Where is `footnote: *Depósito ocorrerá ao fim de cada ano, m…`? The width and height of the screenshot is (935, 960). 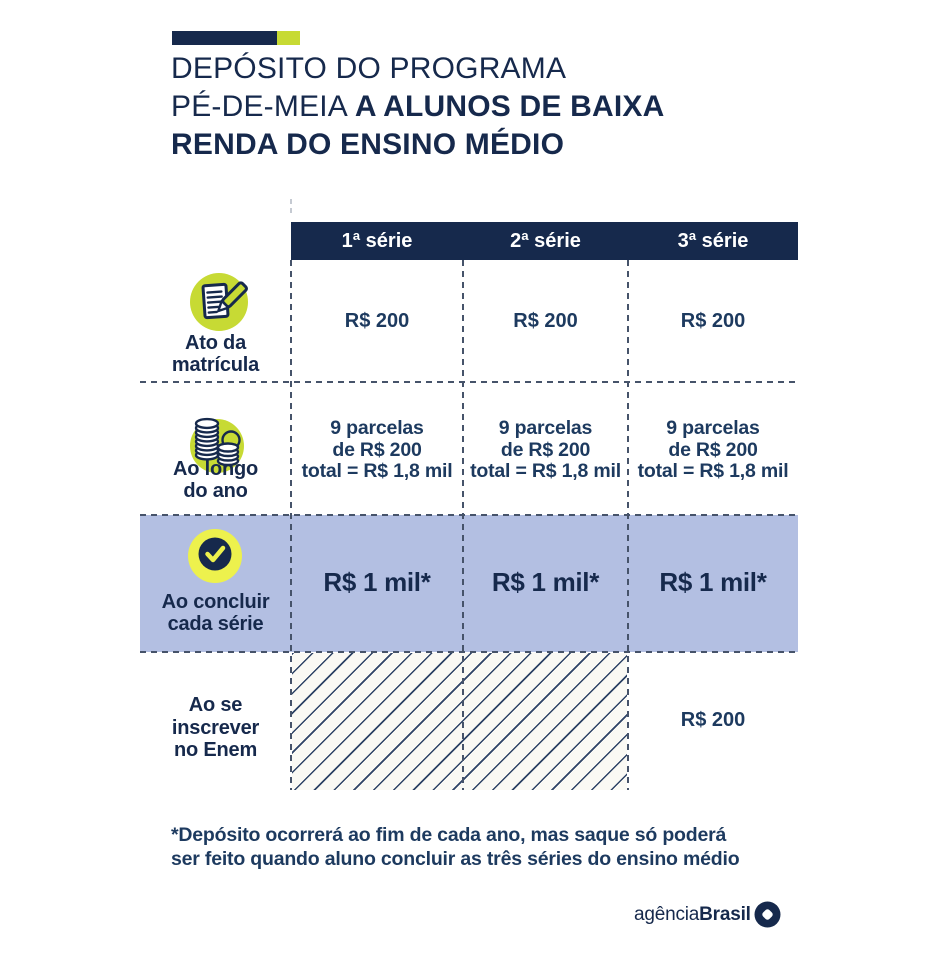
footnote: *Depósito ocorrerá ao fim de cada ano, m… is located at coordinates (455, 847).